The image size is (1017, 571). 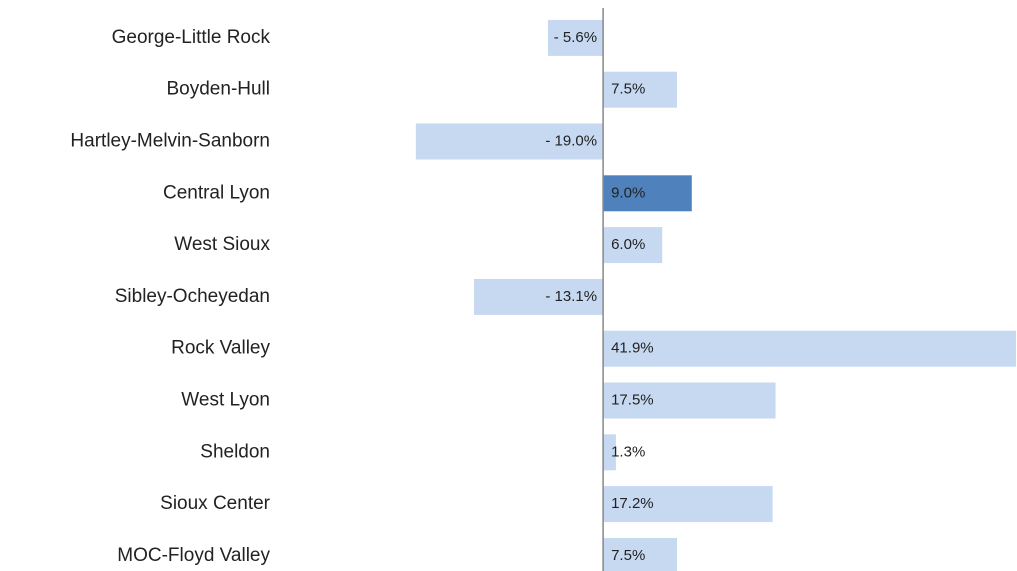 What do you see at coordinates (216, 192) in the screenshot?
I see `category-label: Central Lyon` at bounding box center [216, 192].